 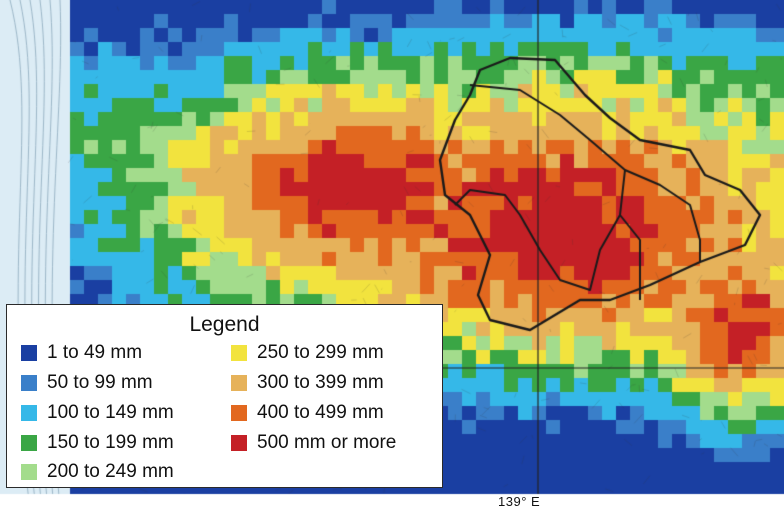 I want to click on legend-item-label: 100 to 149 mm, so click(x=110, y=412).